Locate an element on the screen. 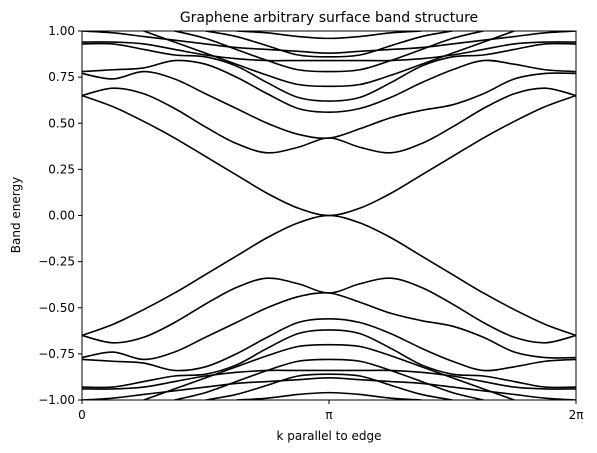  x-tick-label: π is located at coordinates (328, 415).